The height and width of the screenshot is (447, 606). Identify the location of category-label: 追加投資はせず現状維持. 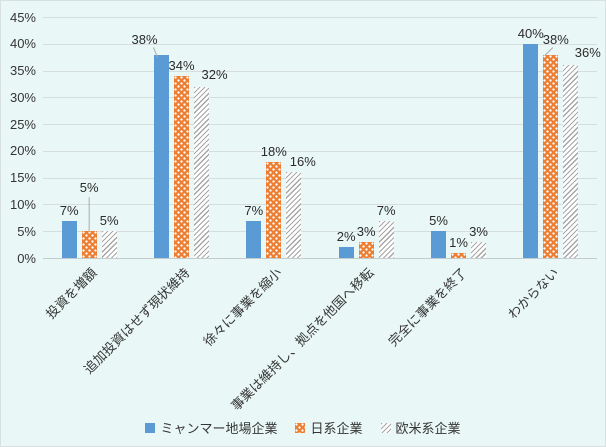
(136, 321).